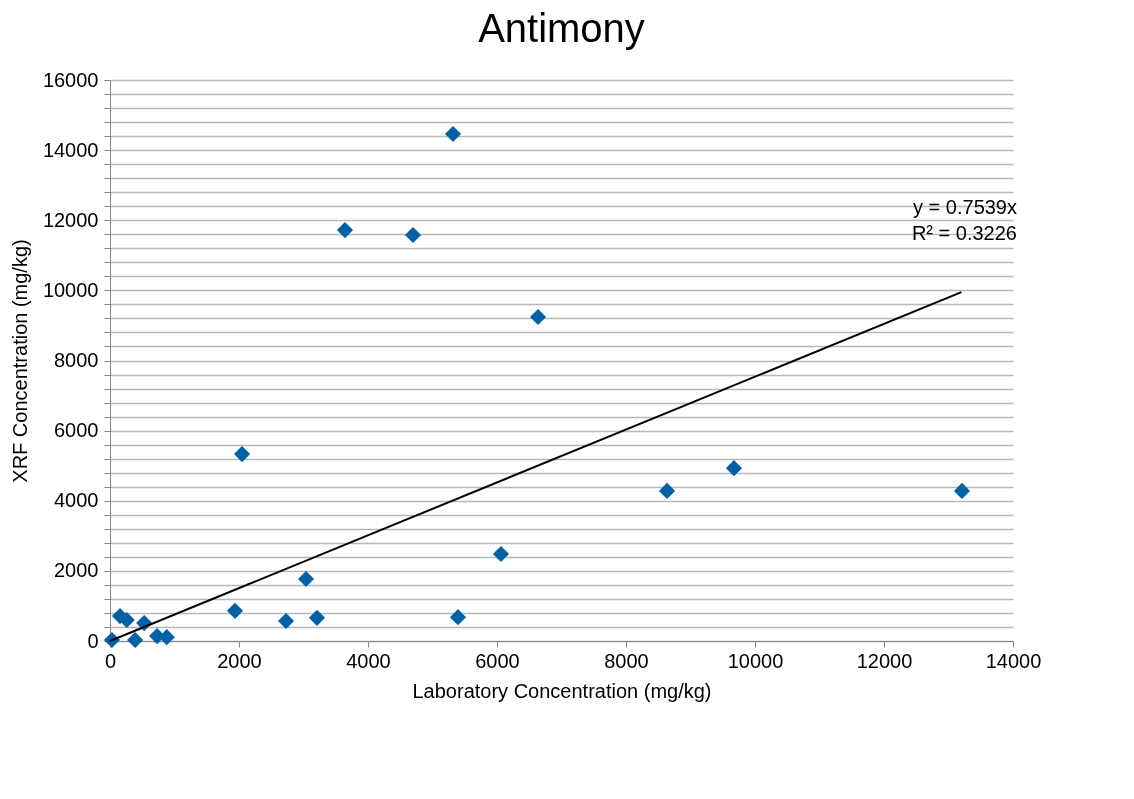  Describe the element at coordinates (76, 500) in the screenshot. I see `y-tick-label: 4000` at that location.